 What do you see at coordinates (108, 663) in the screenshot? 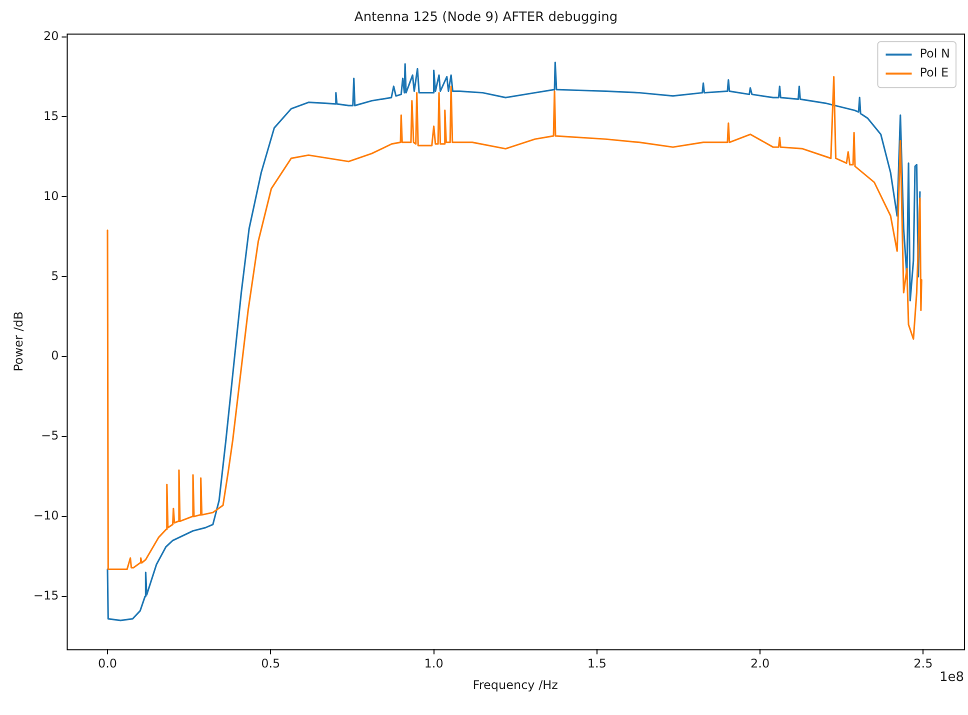
I see `x-tick-label: 0.0` at bounding box center [108, 663].